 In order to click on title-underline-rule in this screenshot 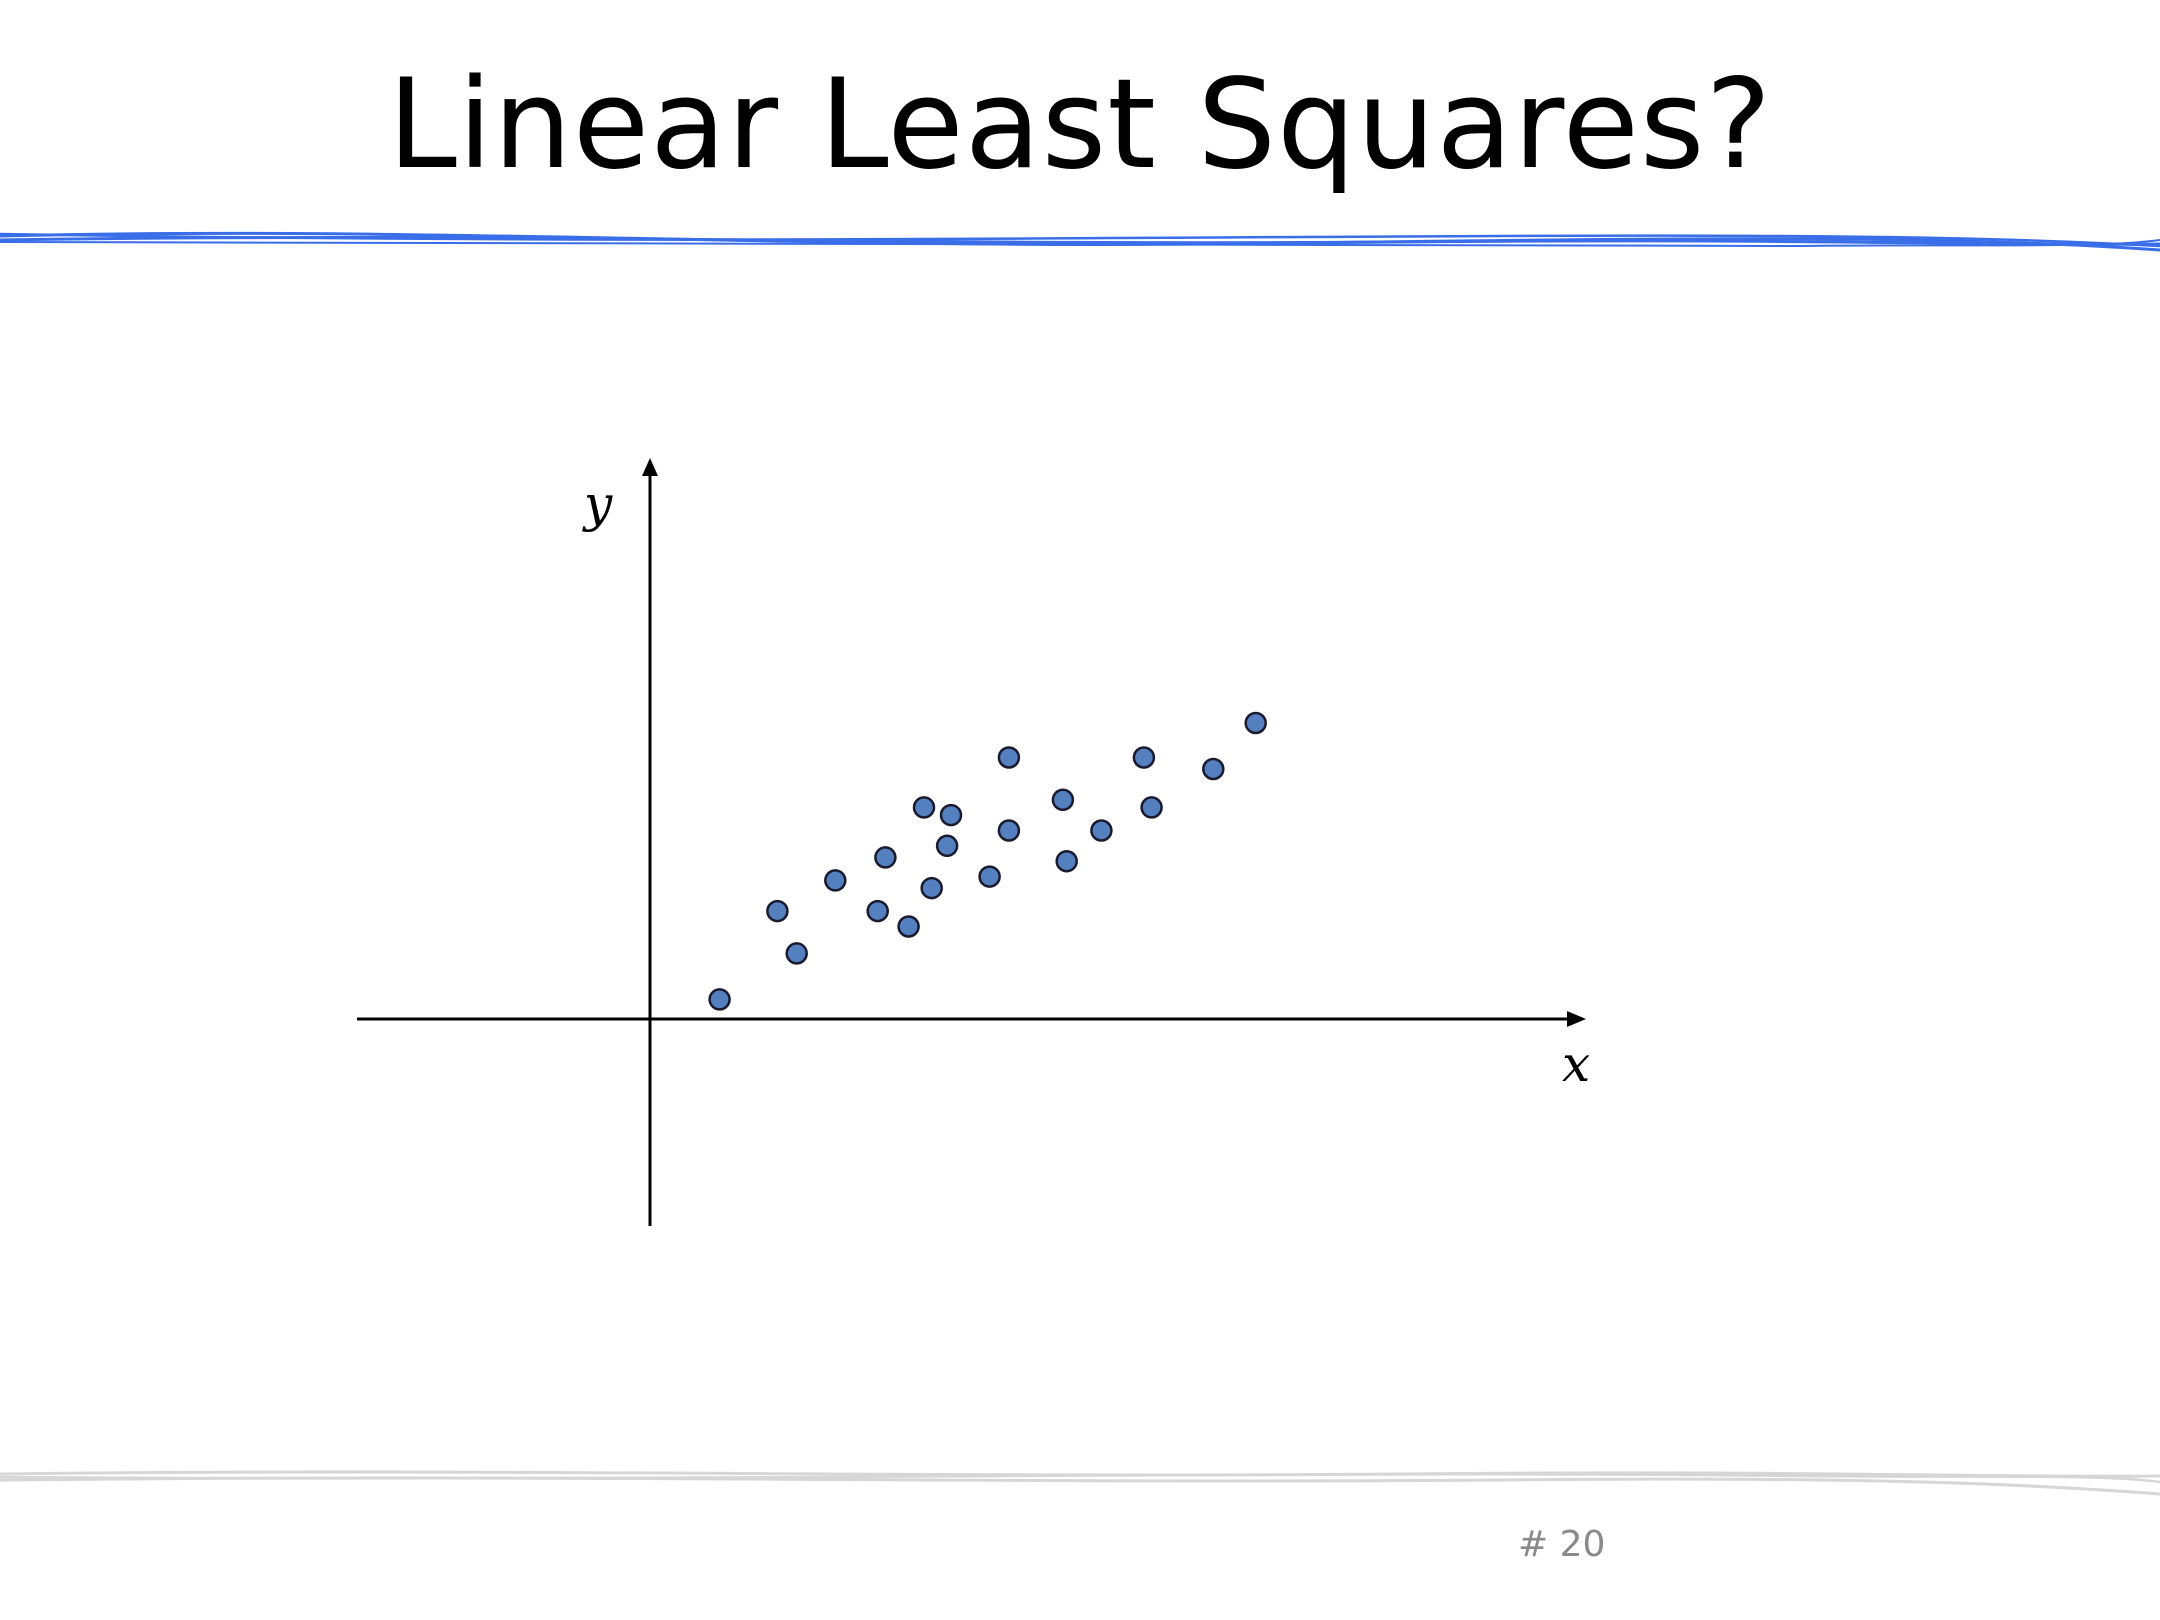, I will do `click(1080, 241)`.